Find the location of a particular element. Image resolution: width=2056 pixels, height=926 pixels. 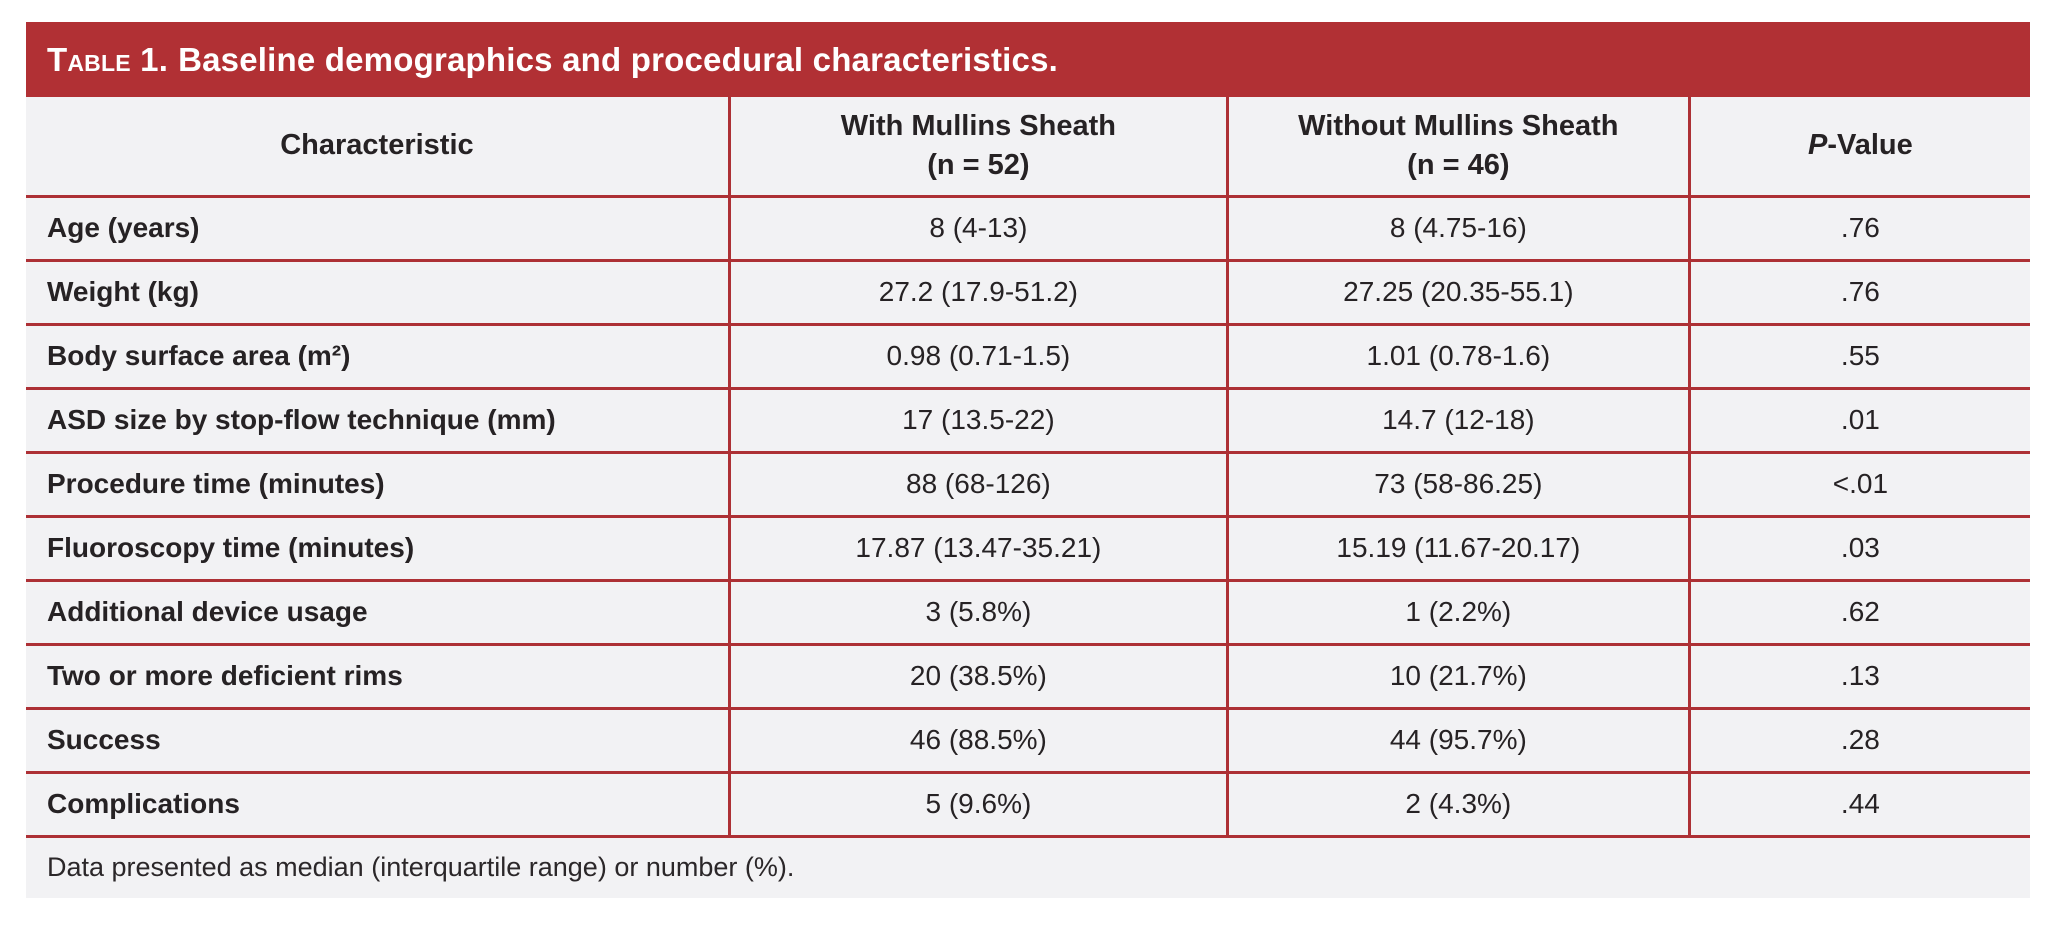

row-label: Procedure time (minutes) is located at coordinates (378, 483).